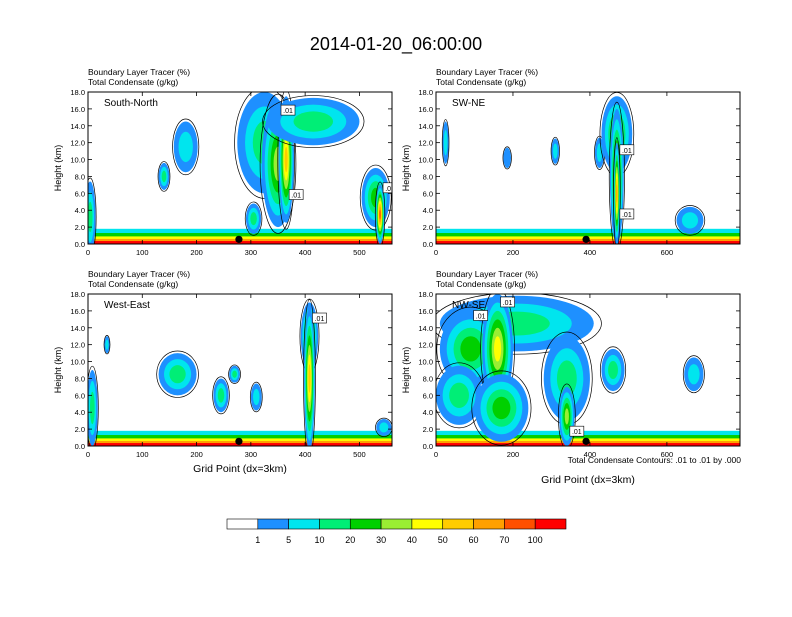 The image size is (792, 617). What do you see at coordinates (396, 531) in the screenshot?
I see `colorbar: 1 5 10 20 30 40 50 60 70 100` at bounding box center [396, 531].